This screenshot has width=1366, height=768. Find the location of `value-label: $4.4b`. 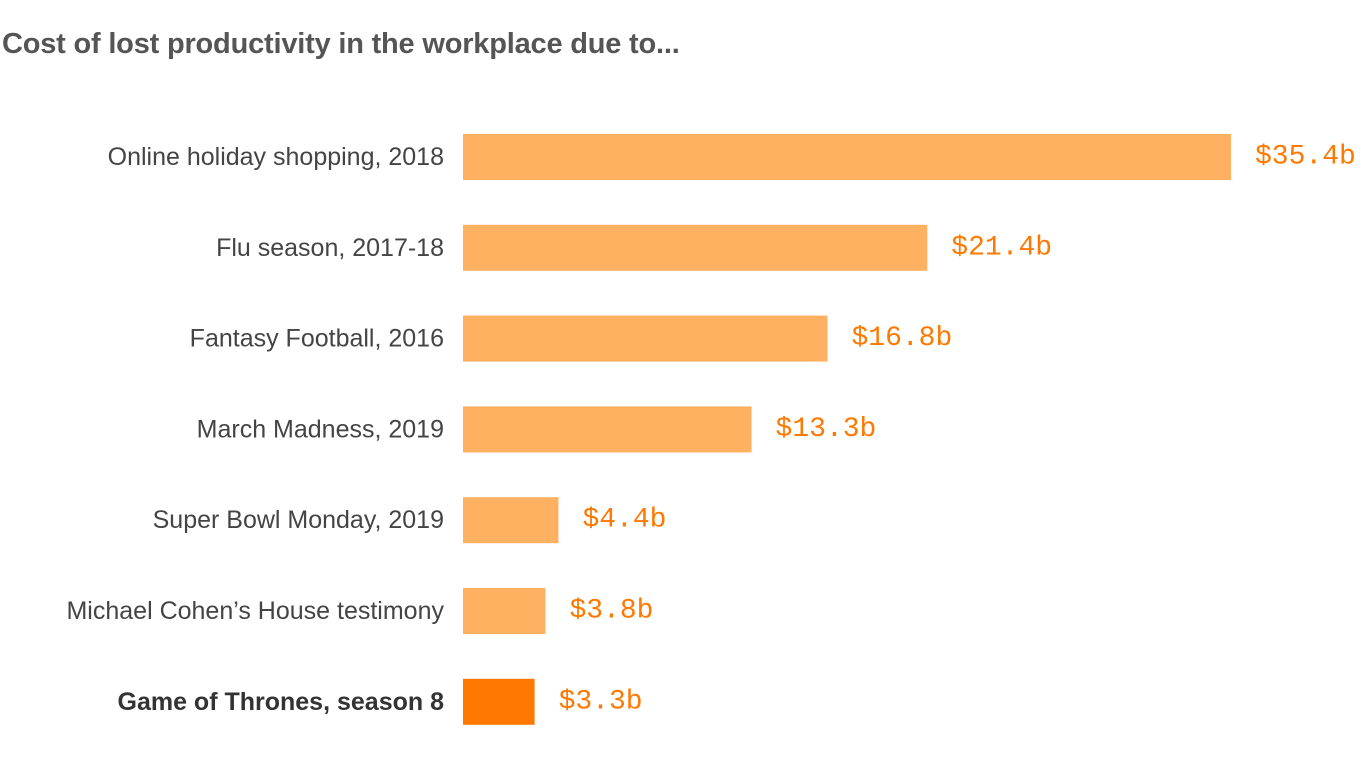

value-label: $4.4b is located at coordinates (624, 520).